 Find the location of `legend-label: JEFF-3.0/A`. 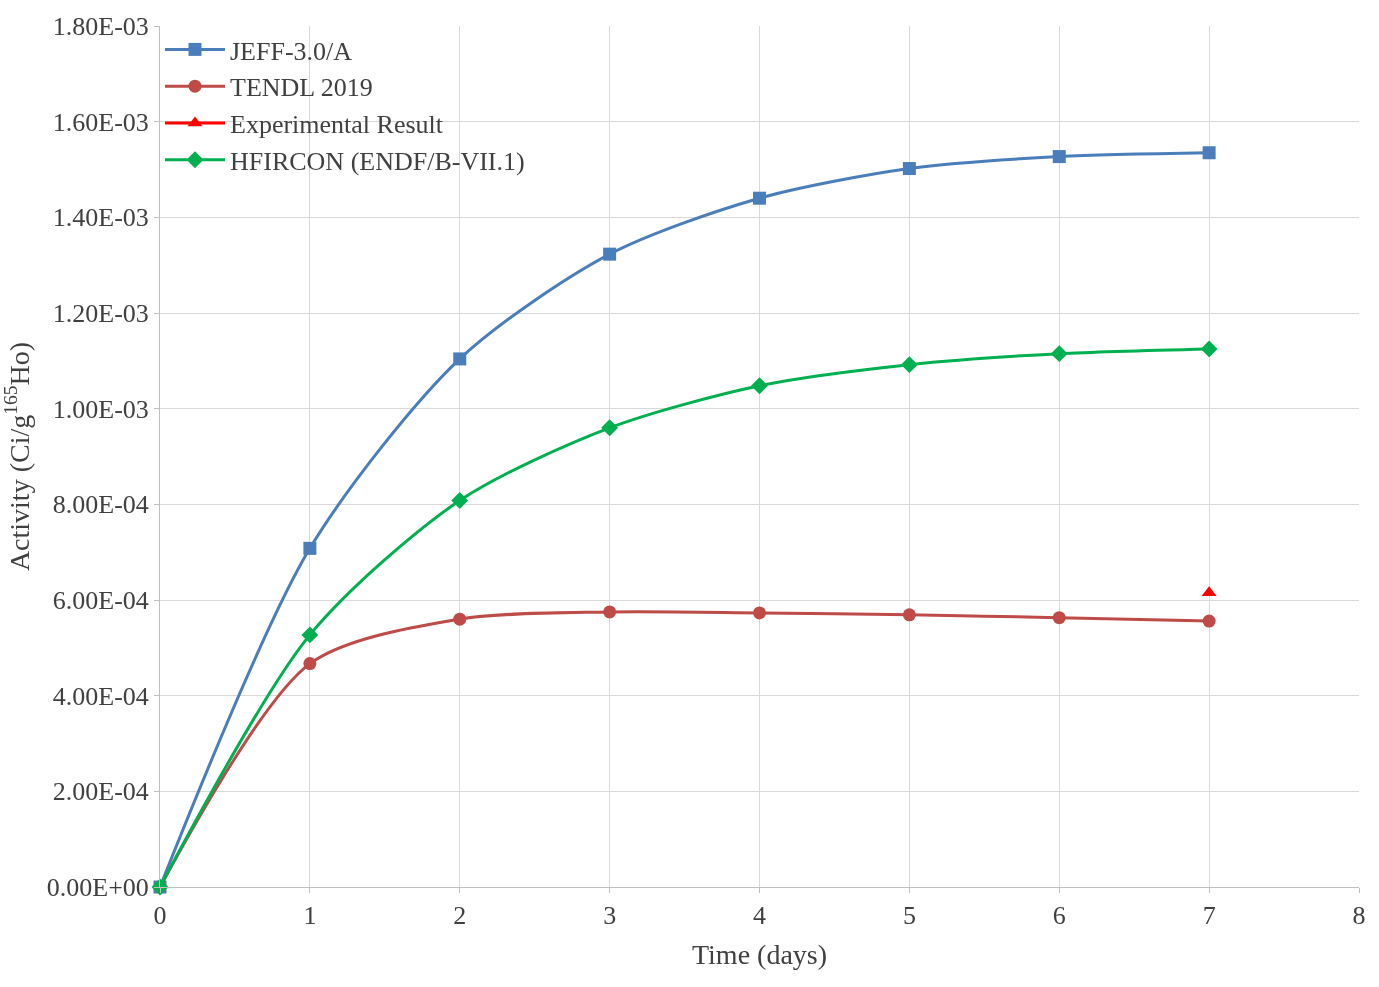

legend-label: JEFF-3.0/A is located at coordinates (291, 51).